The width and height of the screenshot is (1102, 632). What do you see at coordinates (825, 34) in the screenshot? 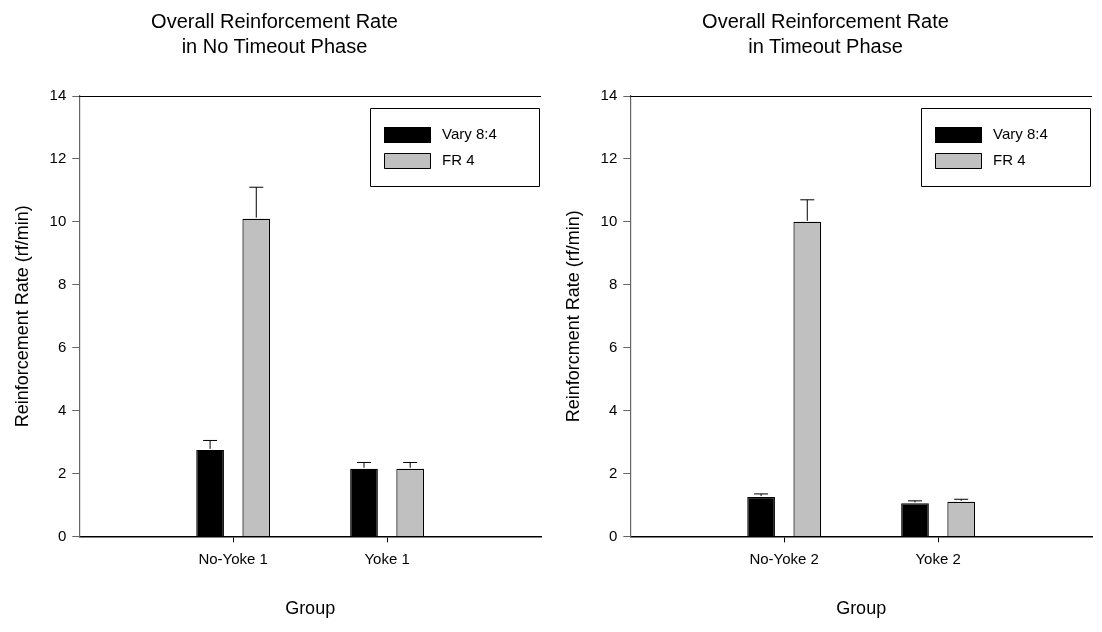
I see `chart-title: Overall Reinforcement Rate in Timeout Phase` at bounding box center [825, 34].